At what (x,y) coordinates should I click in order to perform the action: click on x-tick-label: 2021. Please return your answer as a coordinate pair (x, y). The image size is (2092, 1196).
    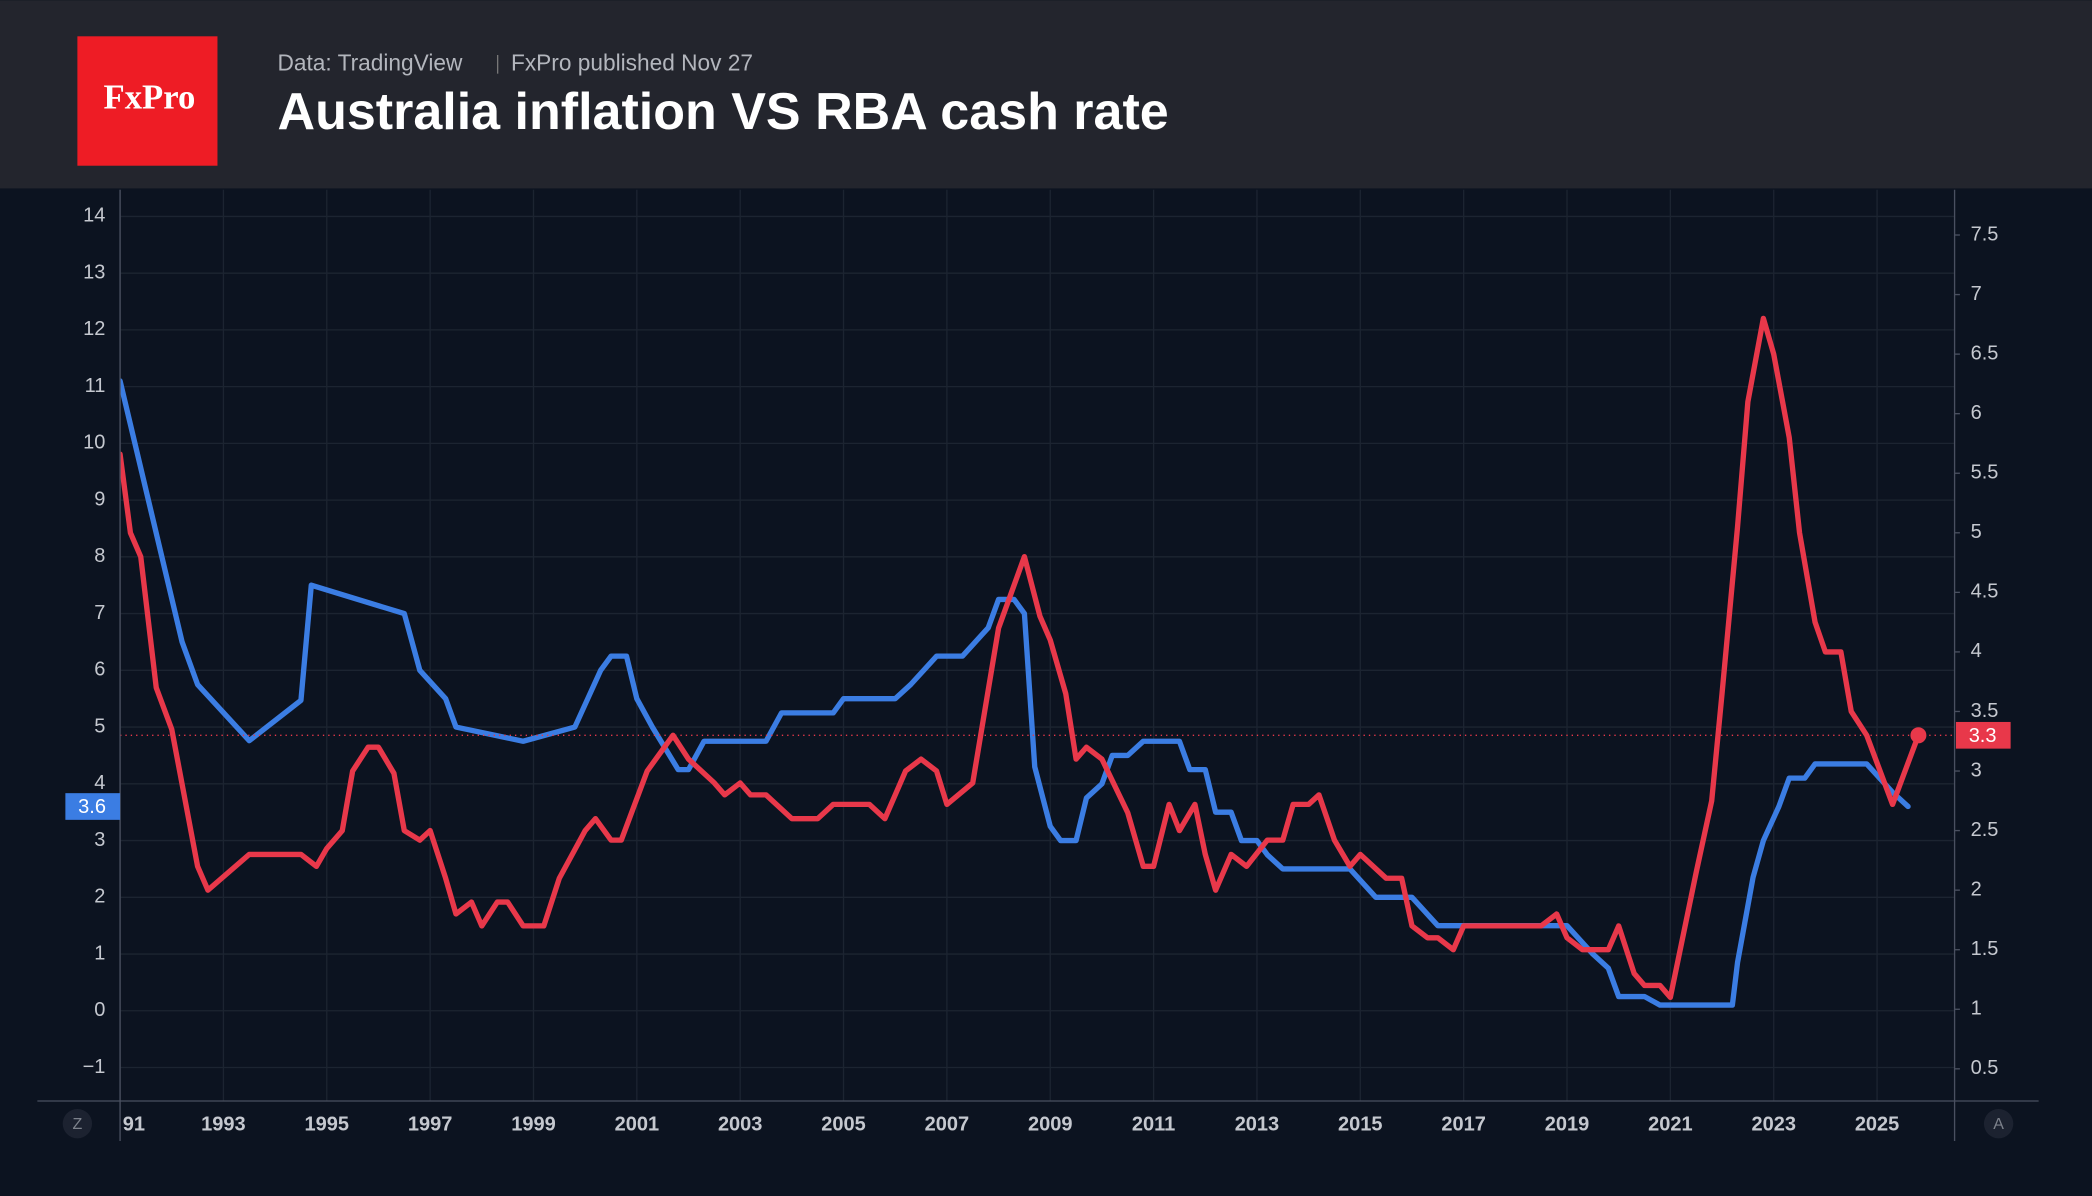
    Looking at the image, I should click on (1670, 1124).